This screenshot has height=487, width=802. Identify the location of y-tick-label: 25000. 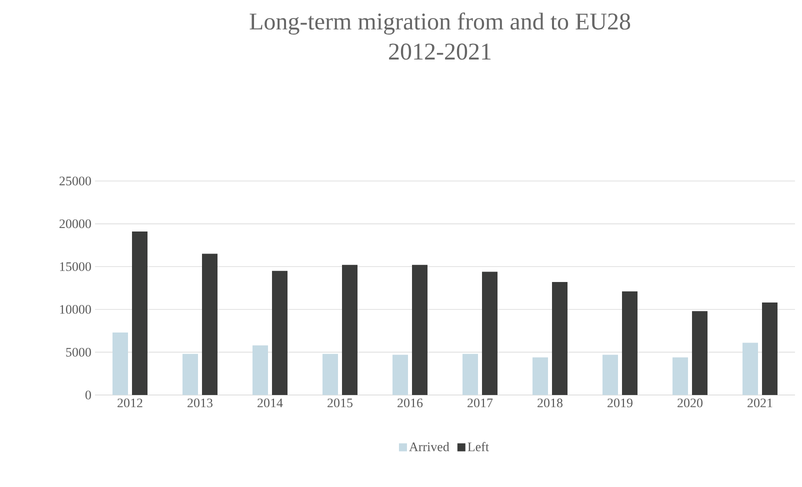
(75, 181).